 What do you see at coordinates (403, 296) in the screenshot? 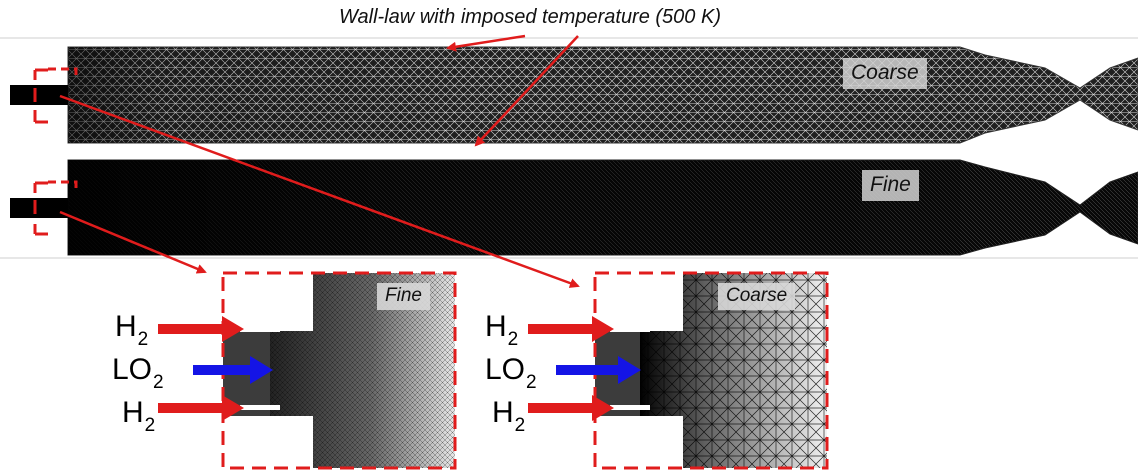
I see `fine-zoom-label: Fine` at bounding box center [403, 296].